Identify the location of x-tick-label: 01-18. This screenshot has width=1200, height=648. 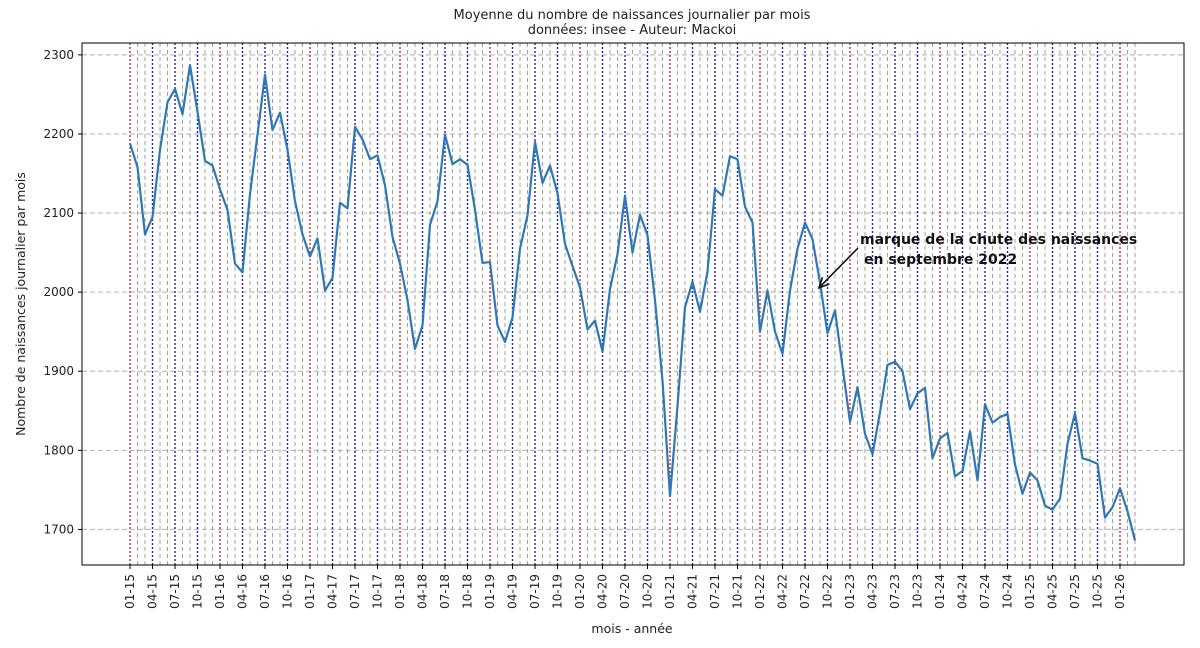
(400, 591).